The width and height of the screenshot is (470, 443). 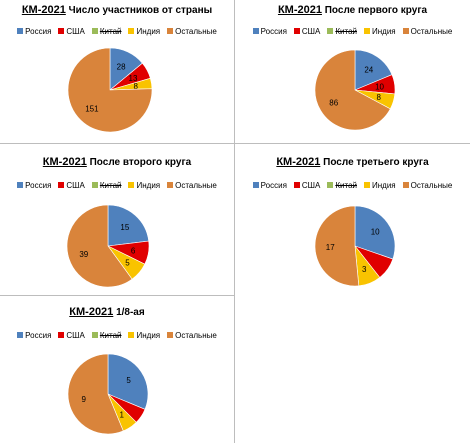 I want to click on pie-chart: 5 1 9, so click(x=108, y=394).